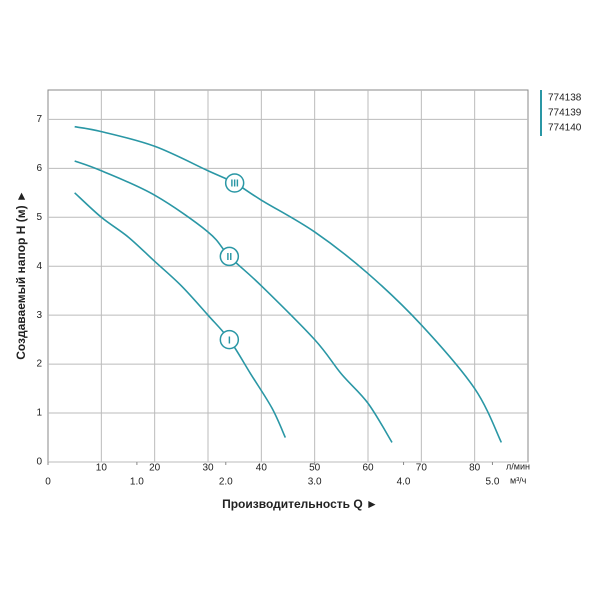 Image resolution: width=600 pixels, height=605 pixels. What do you see at coordinates (300, 504) in the screenshot?
I see `x-axis-label: Производительность Q ►` at bounding box center [300, 504].